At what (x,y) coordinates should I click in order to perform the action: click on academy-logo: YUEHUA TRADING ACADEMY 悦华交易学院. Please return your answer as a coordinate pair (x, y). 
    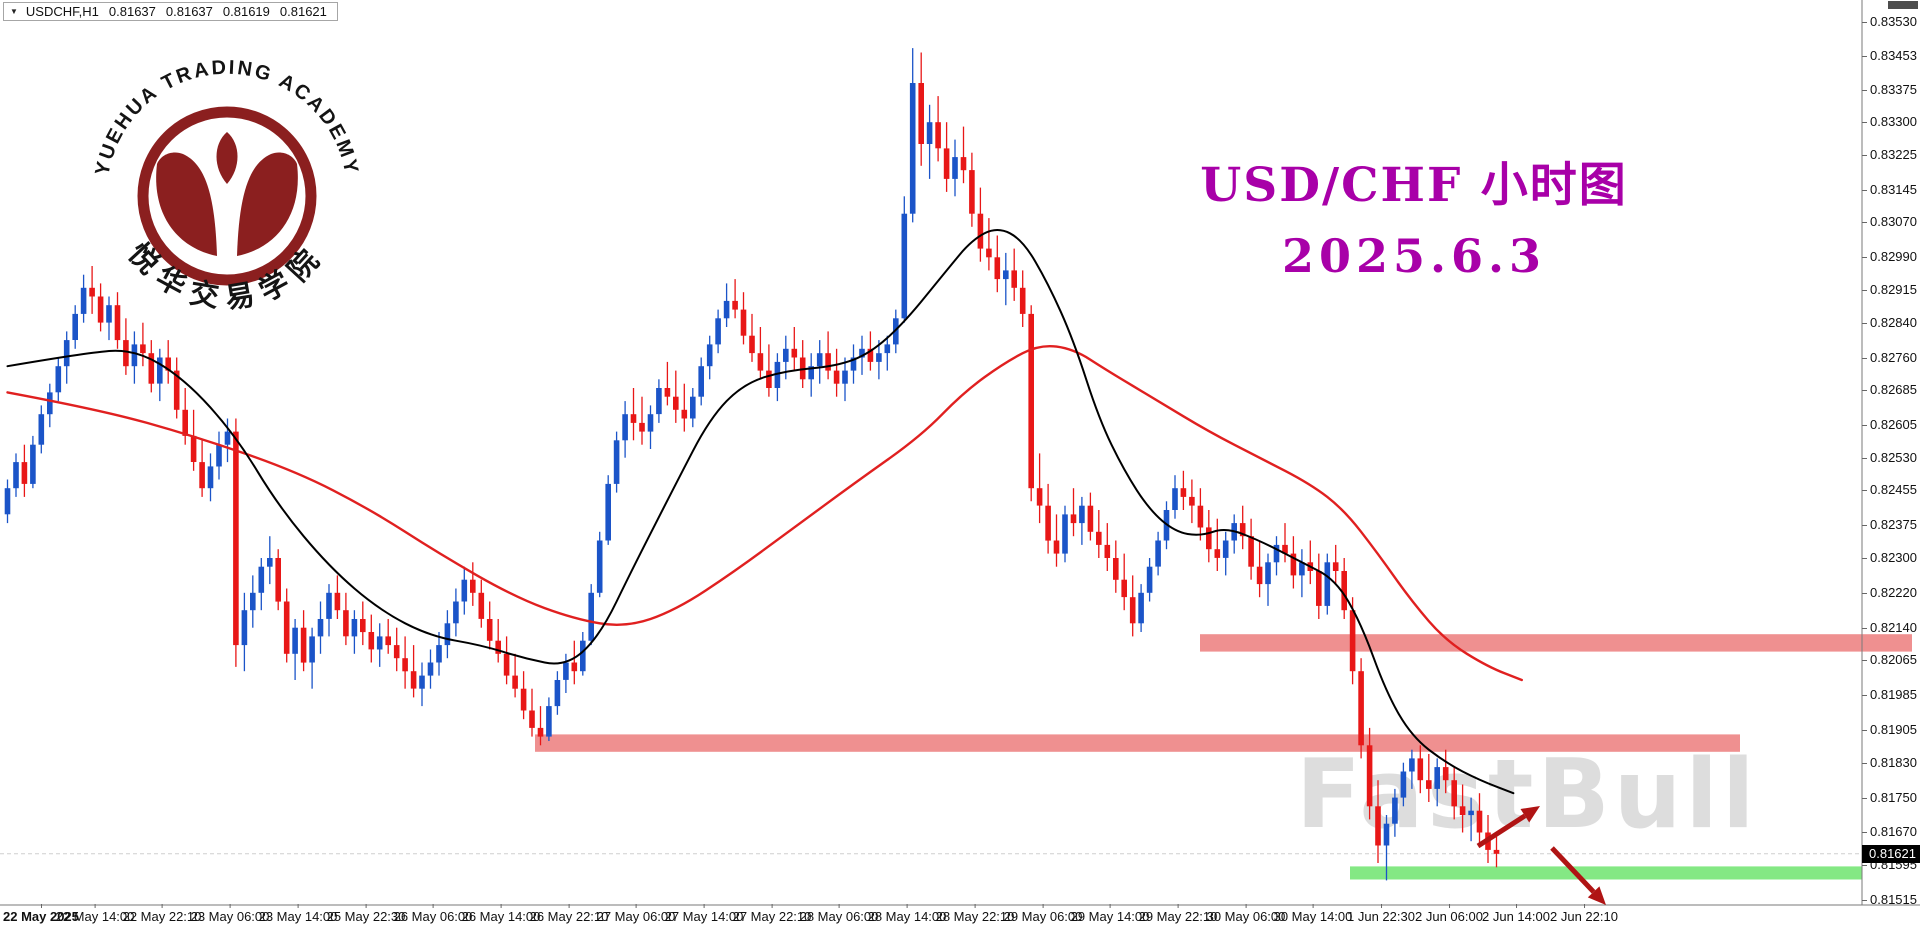
    Looking at the image, I should click on (227, 196).